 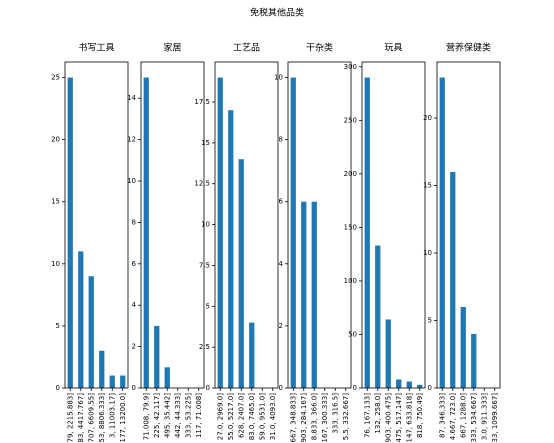 What do you see at coordinates (91, 418) in the screenshot?
I see `x-tick-label: 707, 6609.55]` at bounding box center [91, 418].